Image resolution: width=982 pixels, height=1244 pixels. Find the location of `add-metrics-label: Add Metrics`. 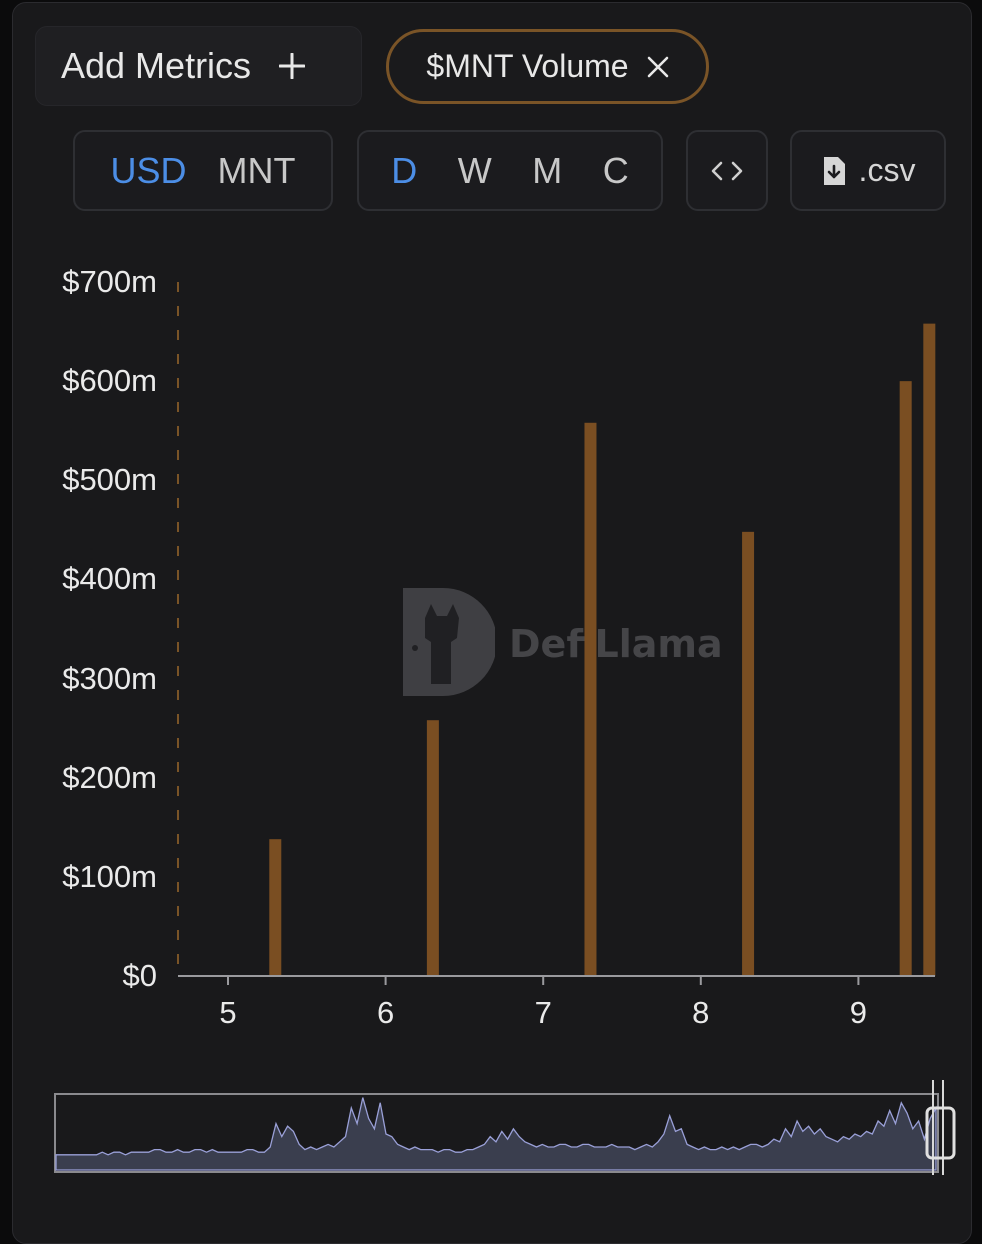

add-metrics-label: Add Metrics is located at coordinates (156, 65).